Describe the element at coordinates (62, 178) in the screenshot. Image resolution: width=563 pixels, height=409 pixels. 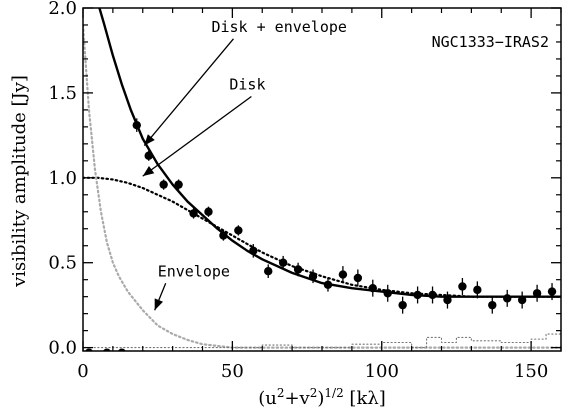
I see `y-tick-label: 1.0` at that location.